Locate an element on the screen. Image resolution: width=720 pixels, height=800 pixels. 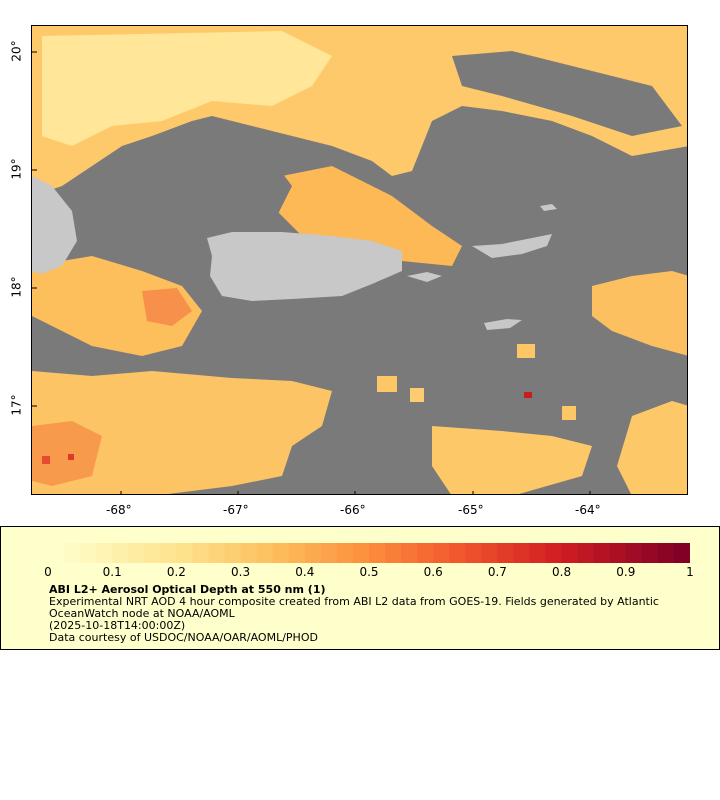
lon-label-65: -65° is located at coordinates (471, 510).